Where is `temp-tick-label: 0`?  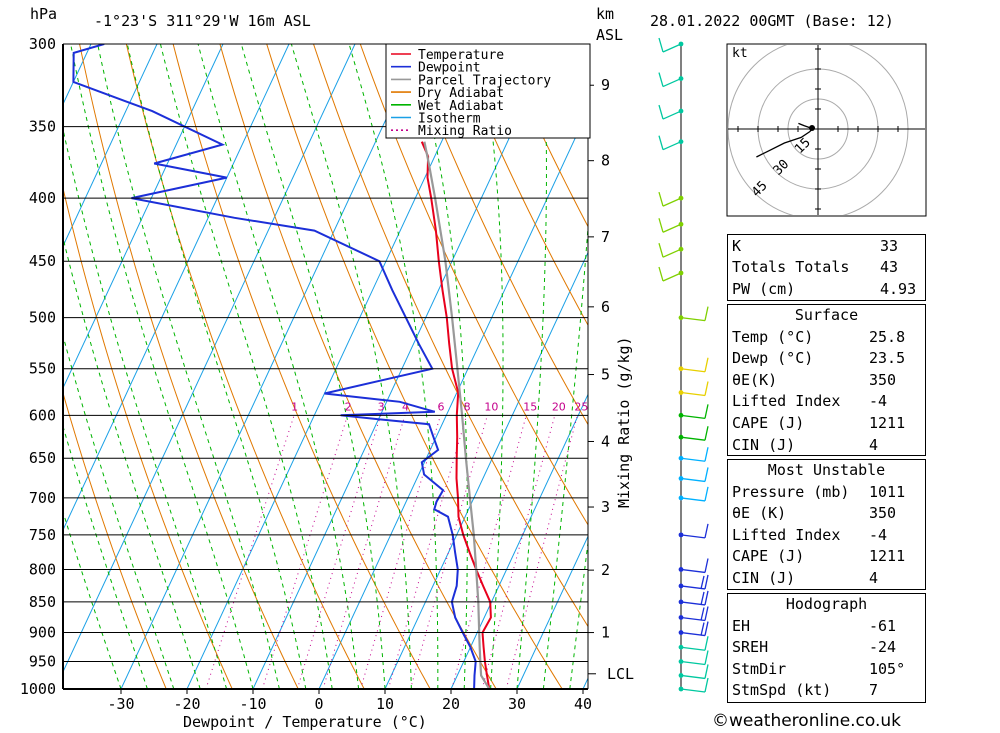
temp-tick-label: 0 is located at coordinates (318, 704).